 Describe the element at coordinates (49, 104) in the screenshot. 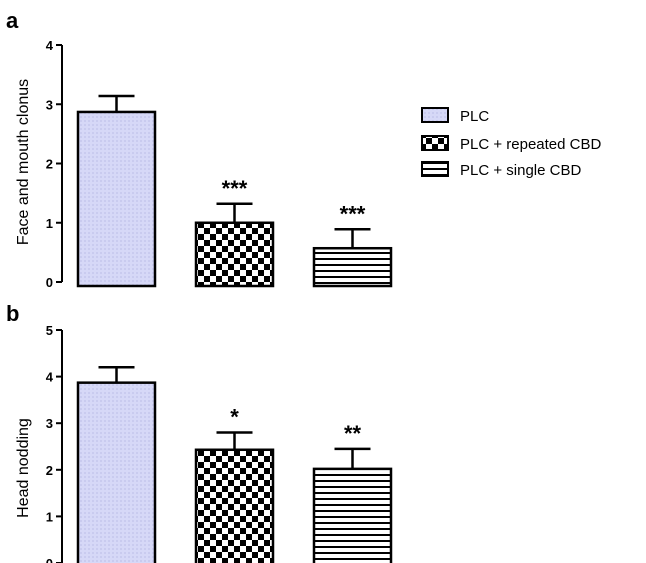

I see `panel-a-y-tick-label: 3` at that location.